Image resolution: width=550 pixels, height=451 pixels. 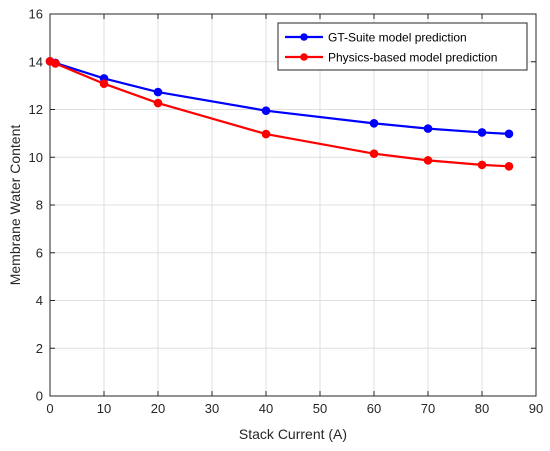 What do you see at coordinates (39, 205) in the screenshot?
I see `y-tick-label: 8` at bounding box center [39, 205].